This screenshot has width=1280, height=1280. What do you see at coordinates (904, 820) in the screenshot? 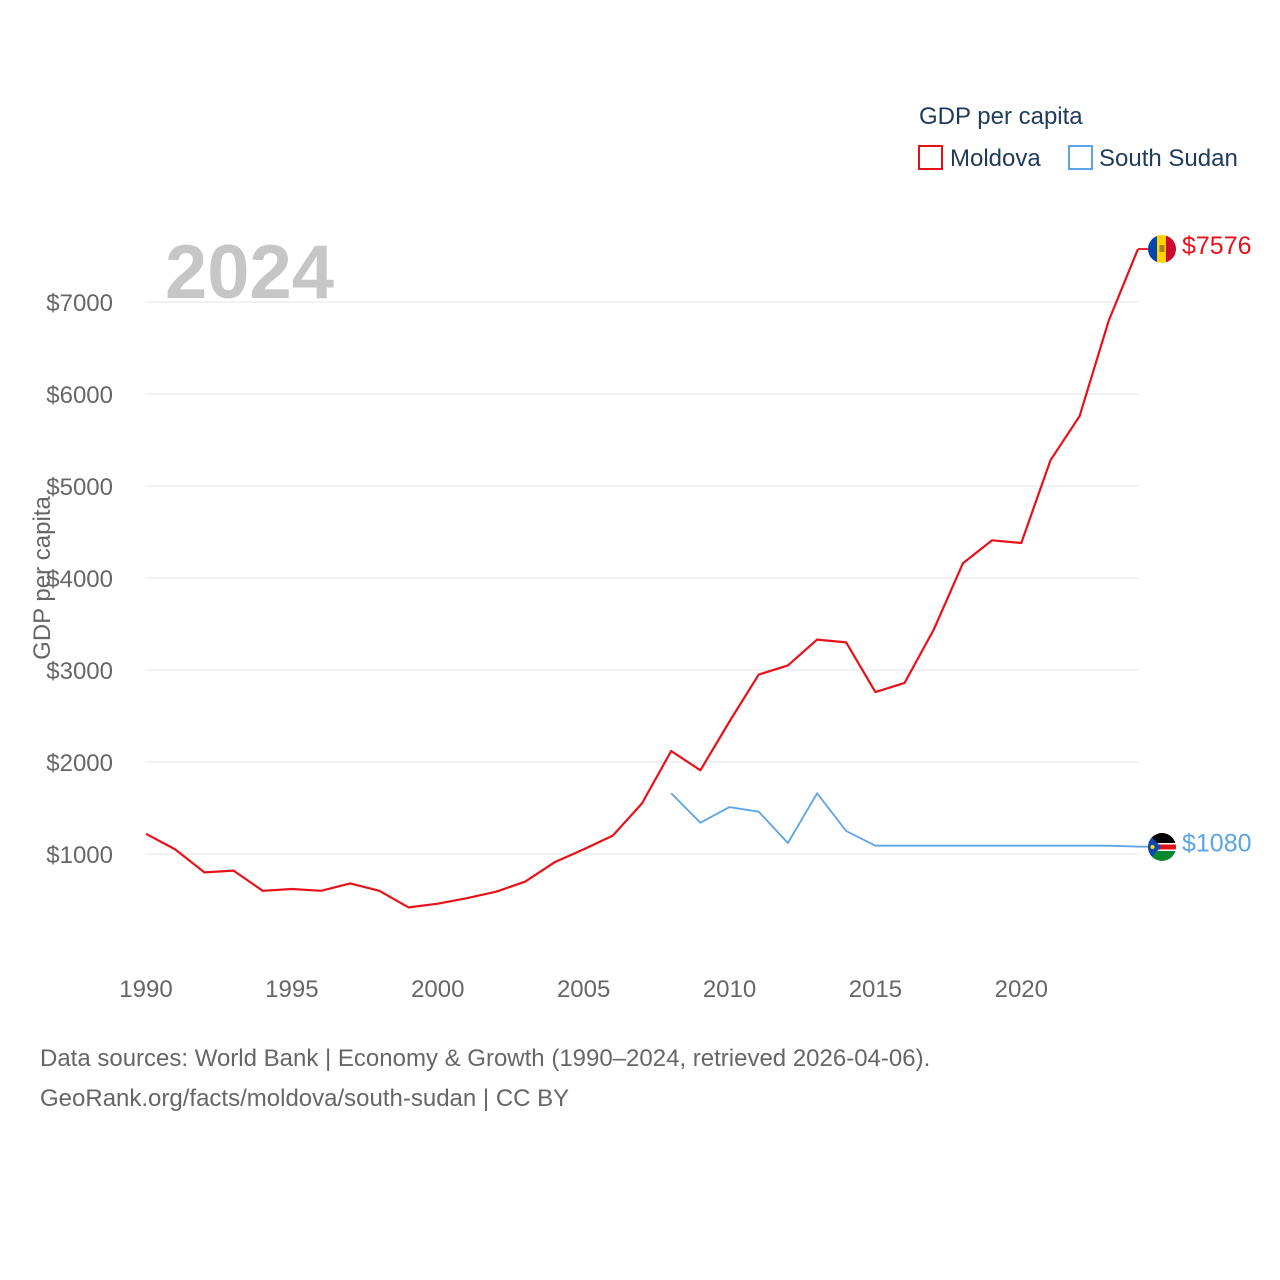
I see `series-line-south-sudan` at bounding box center [904, 820].